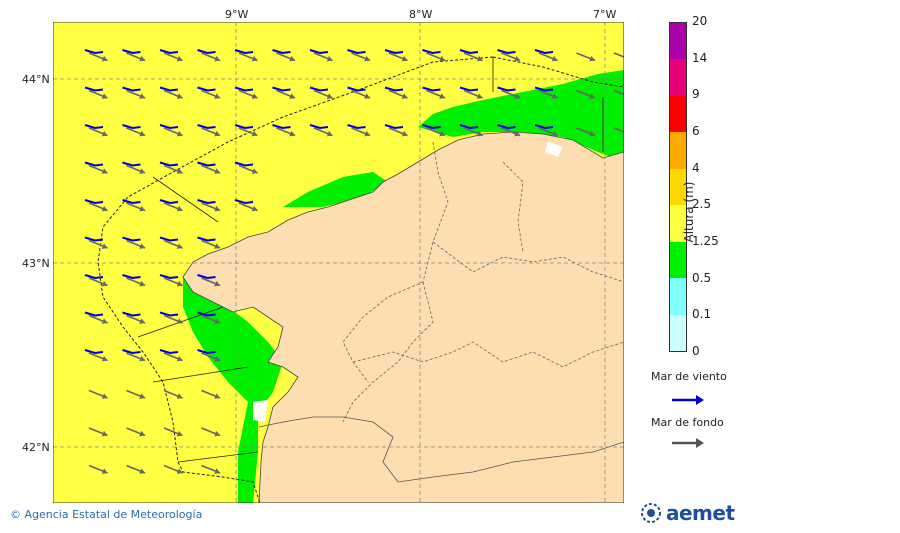  What do you see at coordinates (36, 447) in the screenshot?
I see `lat-label-42n: 42°N` at bounding box center [36, 447].